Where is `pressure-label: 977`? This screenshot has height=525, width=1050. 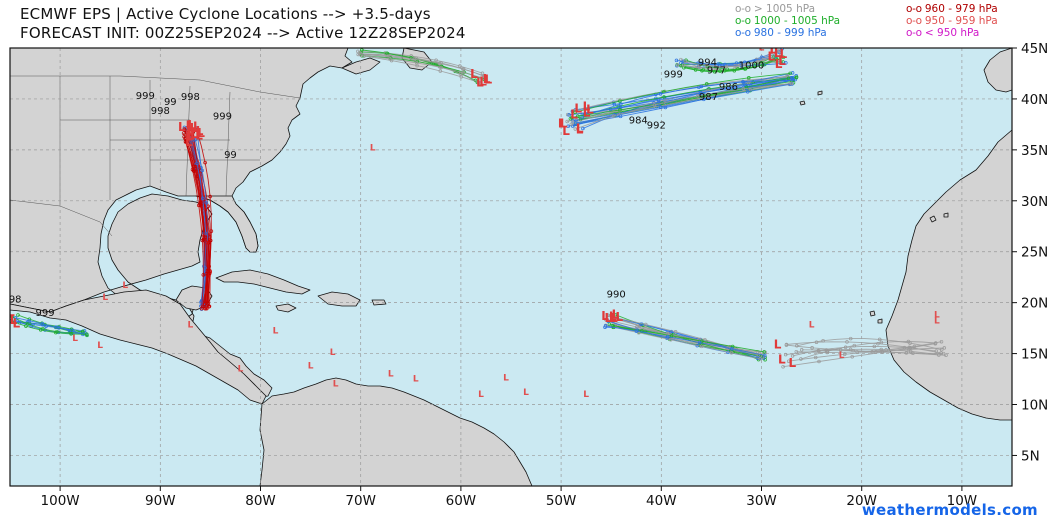
pressure-label: 977 is located at coordinates (716, 70).